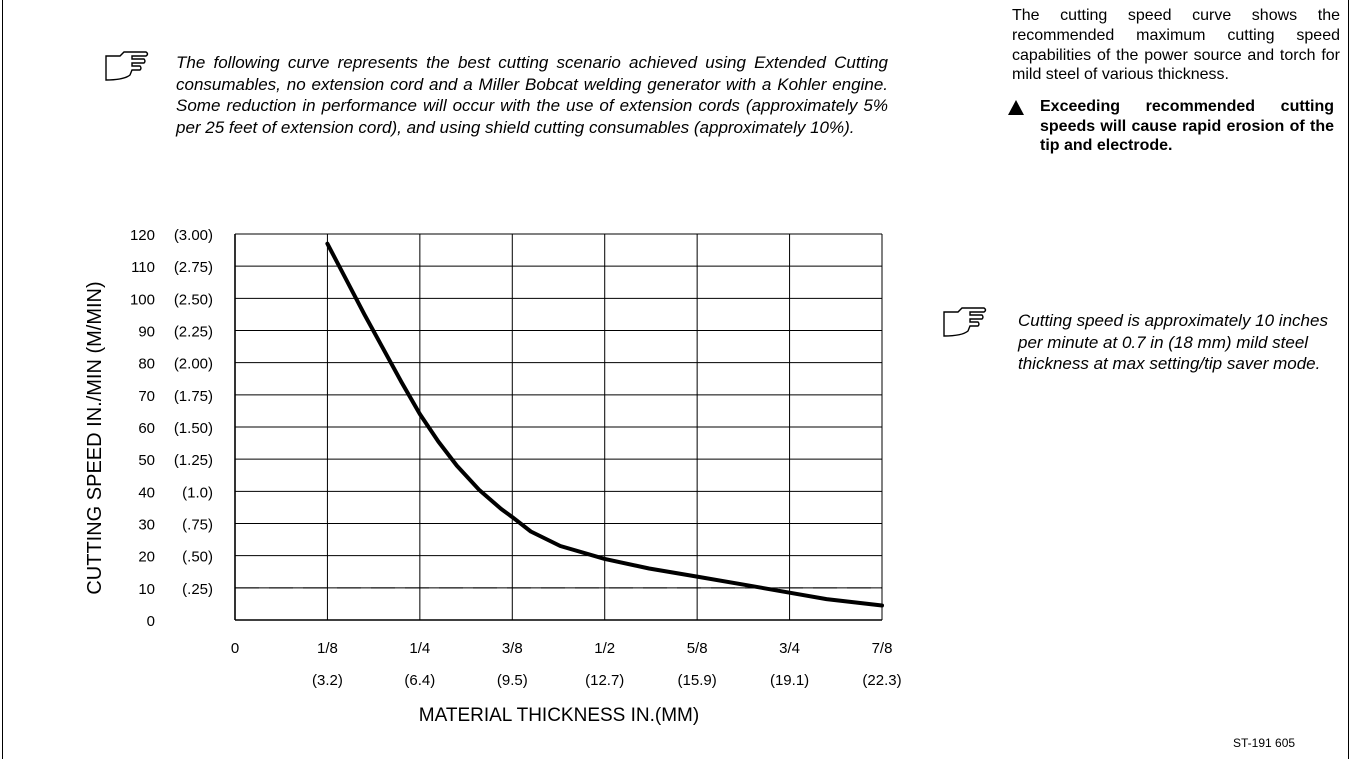  I want to click on x-tick-label: 3/8, so click(512, 648).